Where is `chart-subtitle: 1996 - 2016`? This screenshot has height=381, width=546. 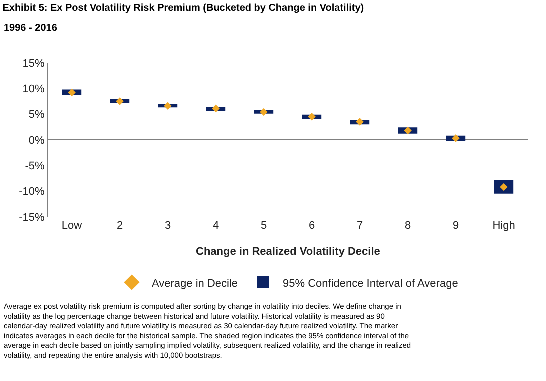 chart-subtitle: 1996 - 2016 is located at coordinates (31, 28).